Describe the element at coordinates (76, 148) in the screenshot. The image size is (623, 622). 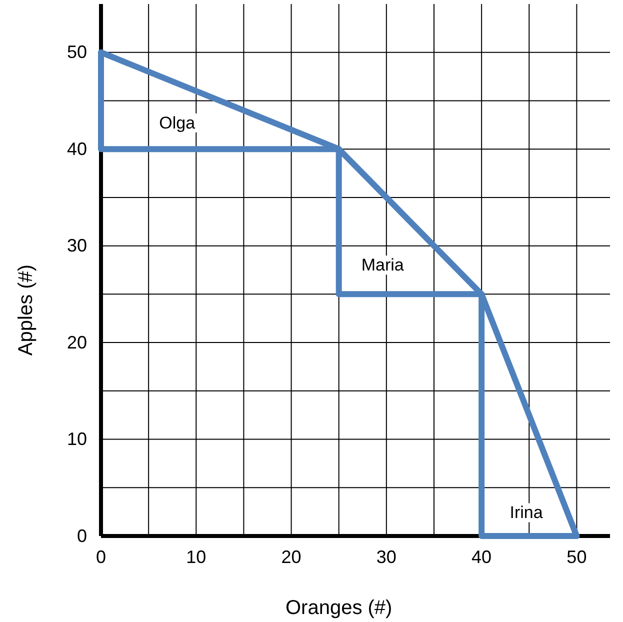
I see `y-tick-label: 40` at that location.